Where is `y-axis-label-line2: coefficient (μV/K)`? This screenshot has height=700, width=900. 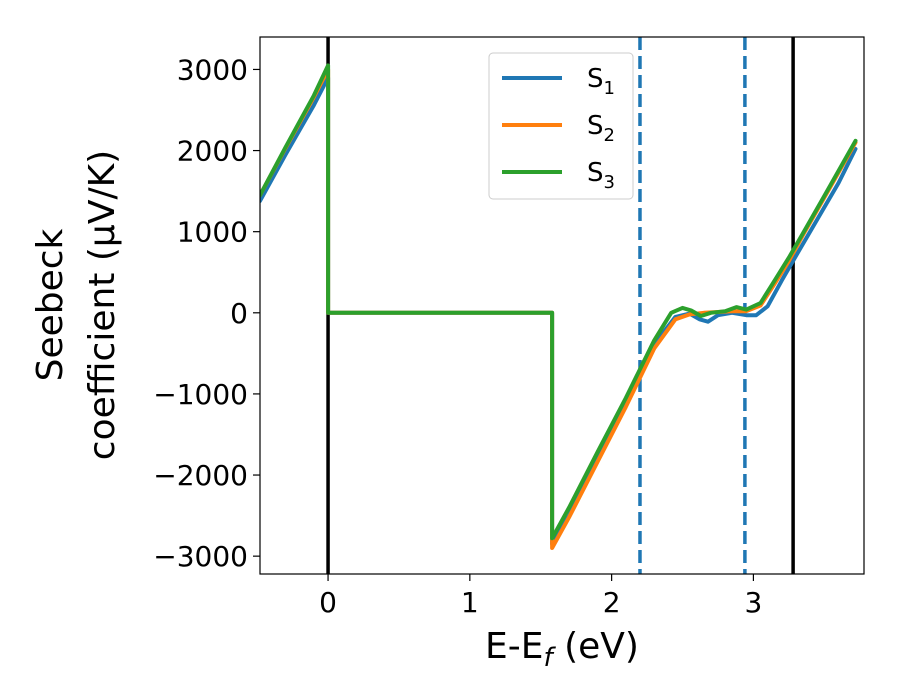 y-axis-label-line2: coefficient (μV/K) is located at coordinates (102, 305).